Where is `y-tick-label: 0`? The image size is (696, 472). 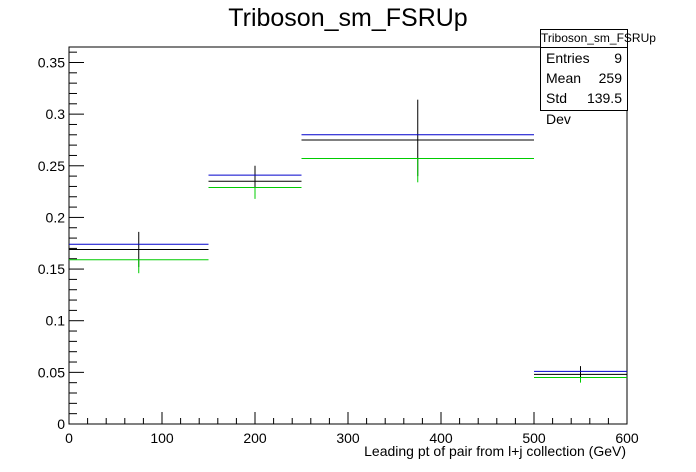
y-tick-label: 0 is located at coordinates (61, 424).